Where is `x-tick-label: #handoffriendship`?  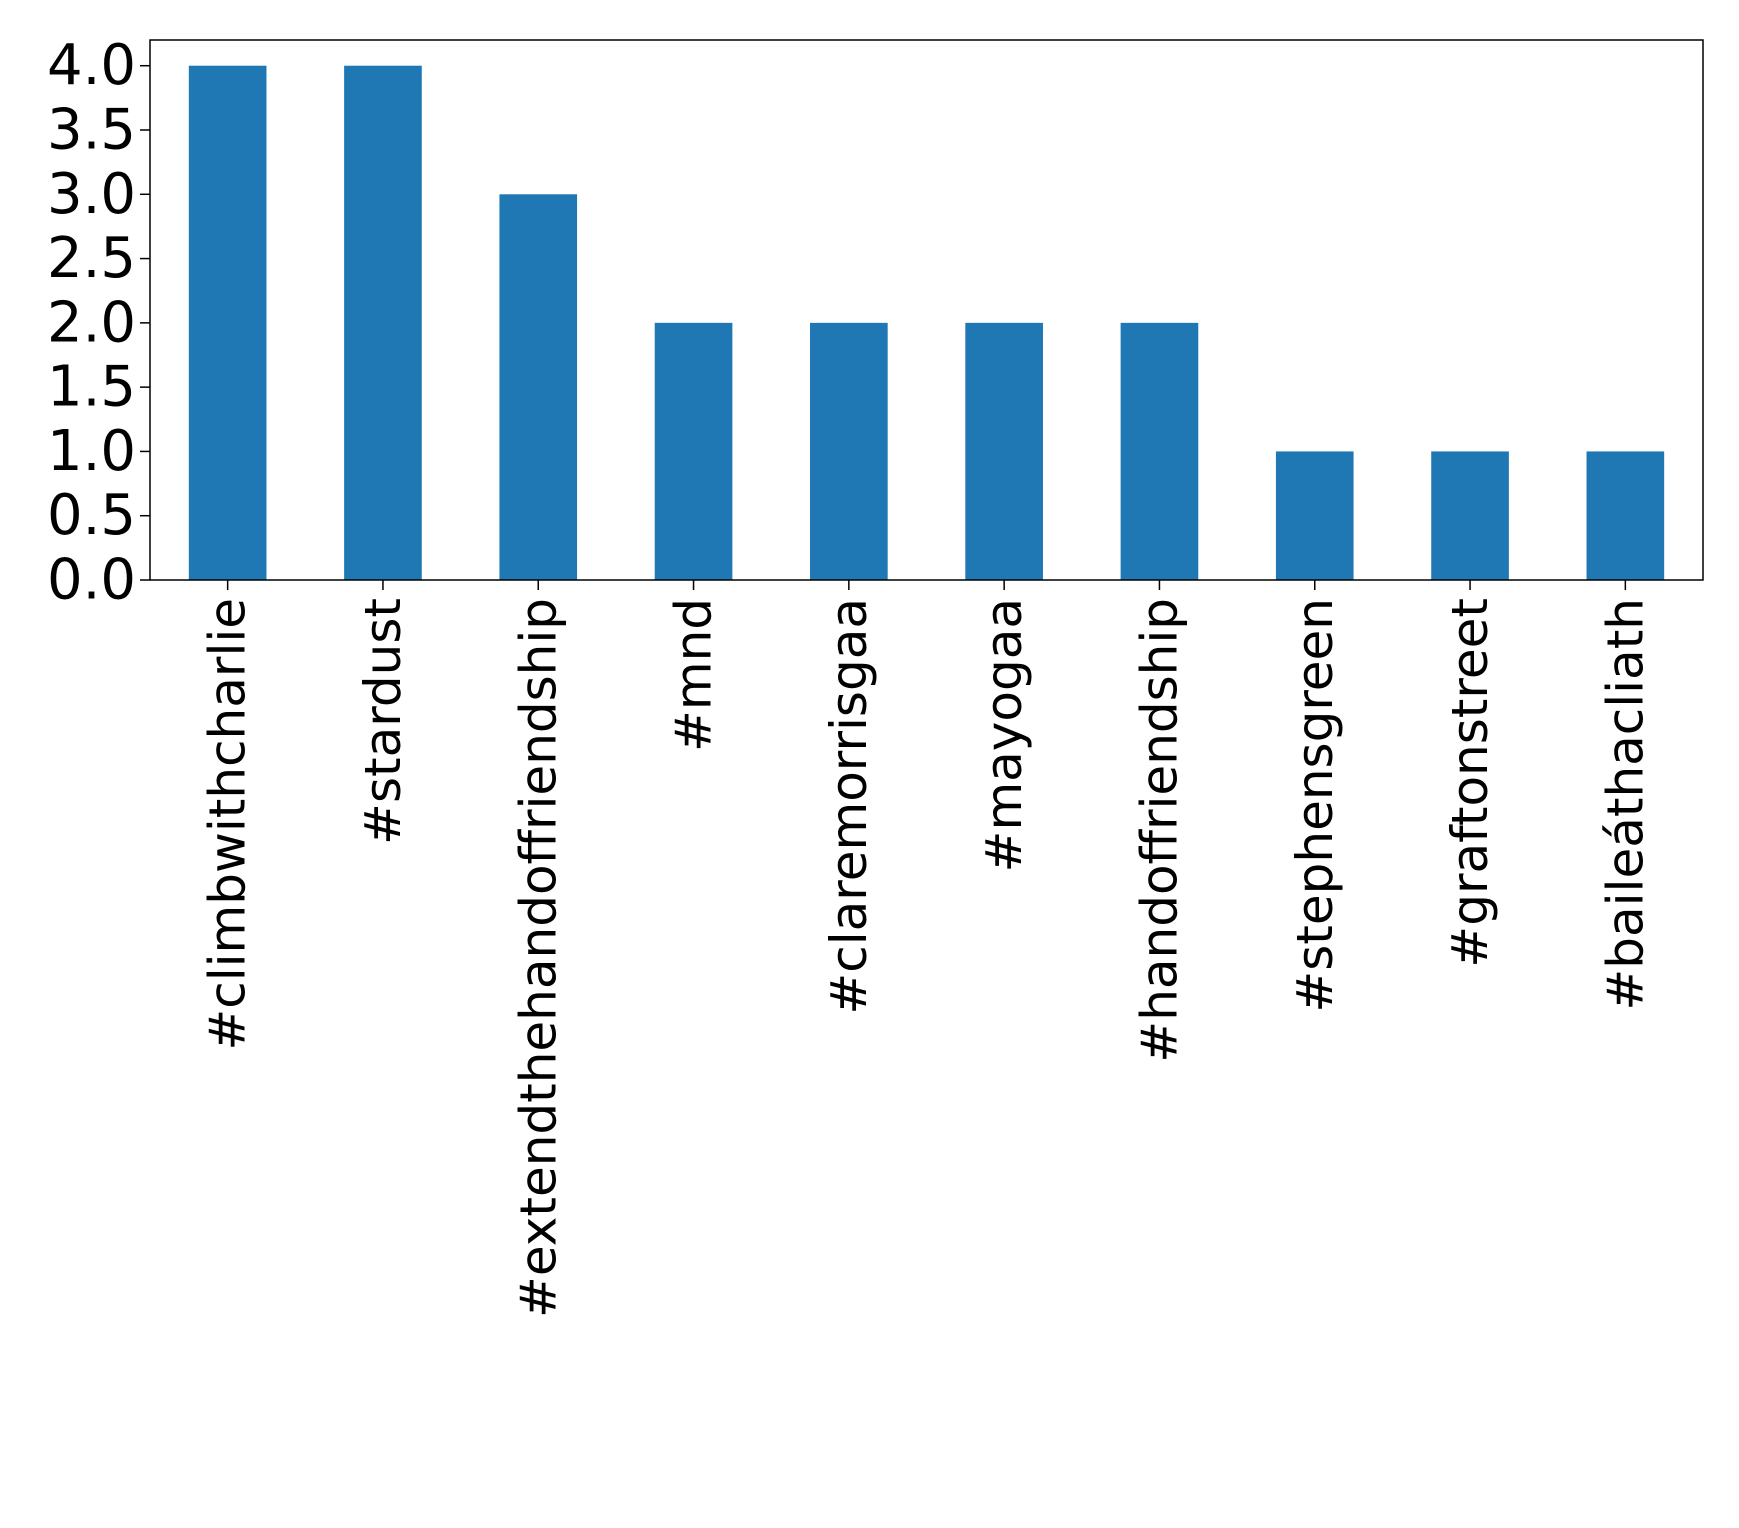
x-tick-label: #handoffriendship is located at coordinates (1159, 830).